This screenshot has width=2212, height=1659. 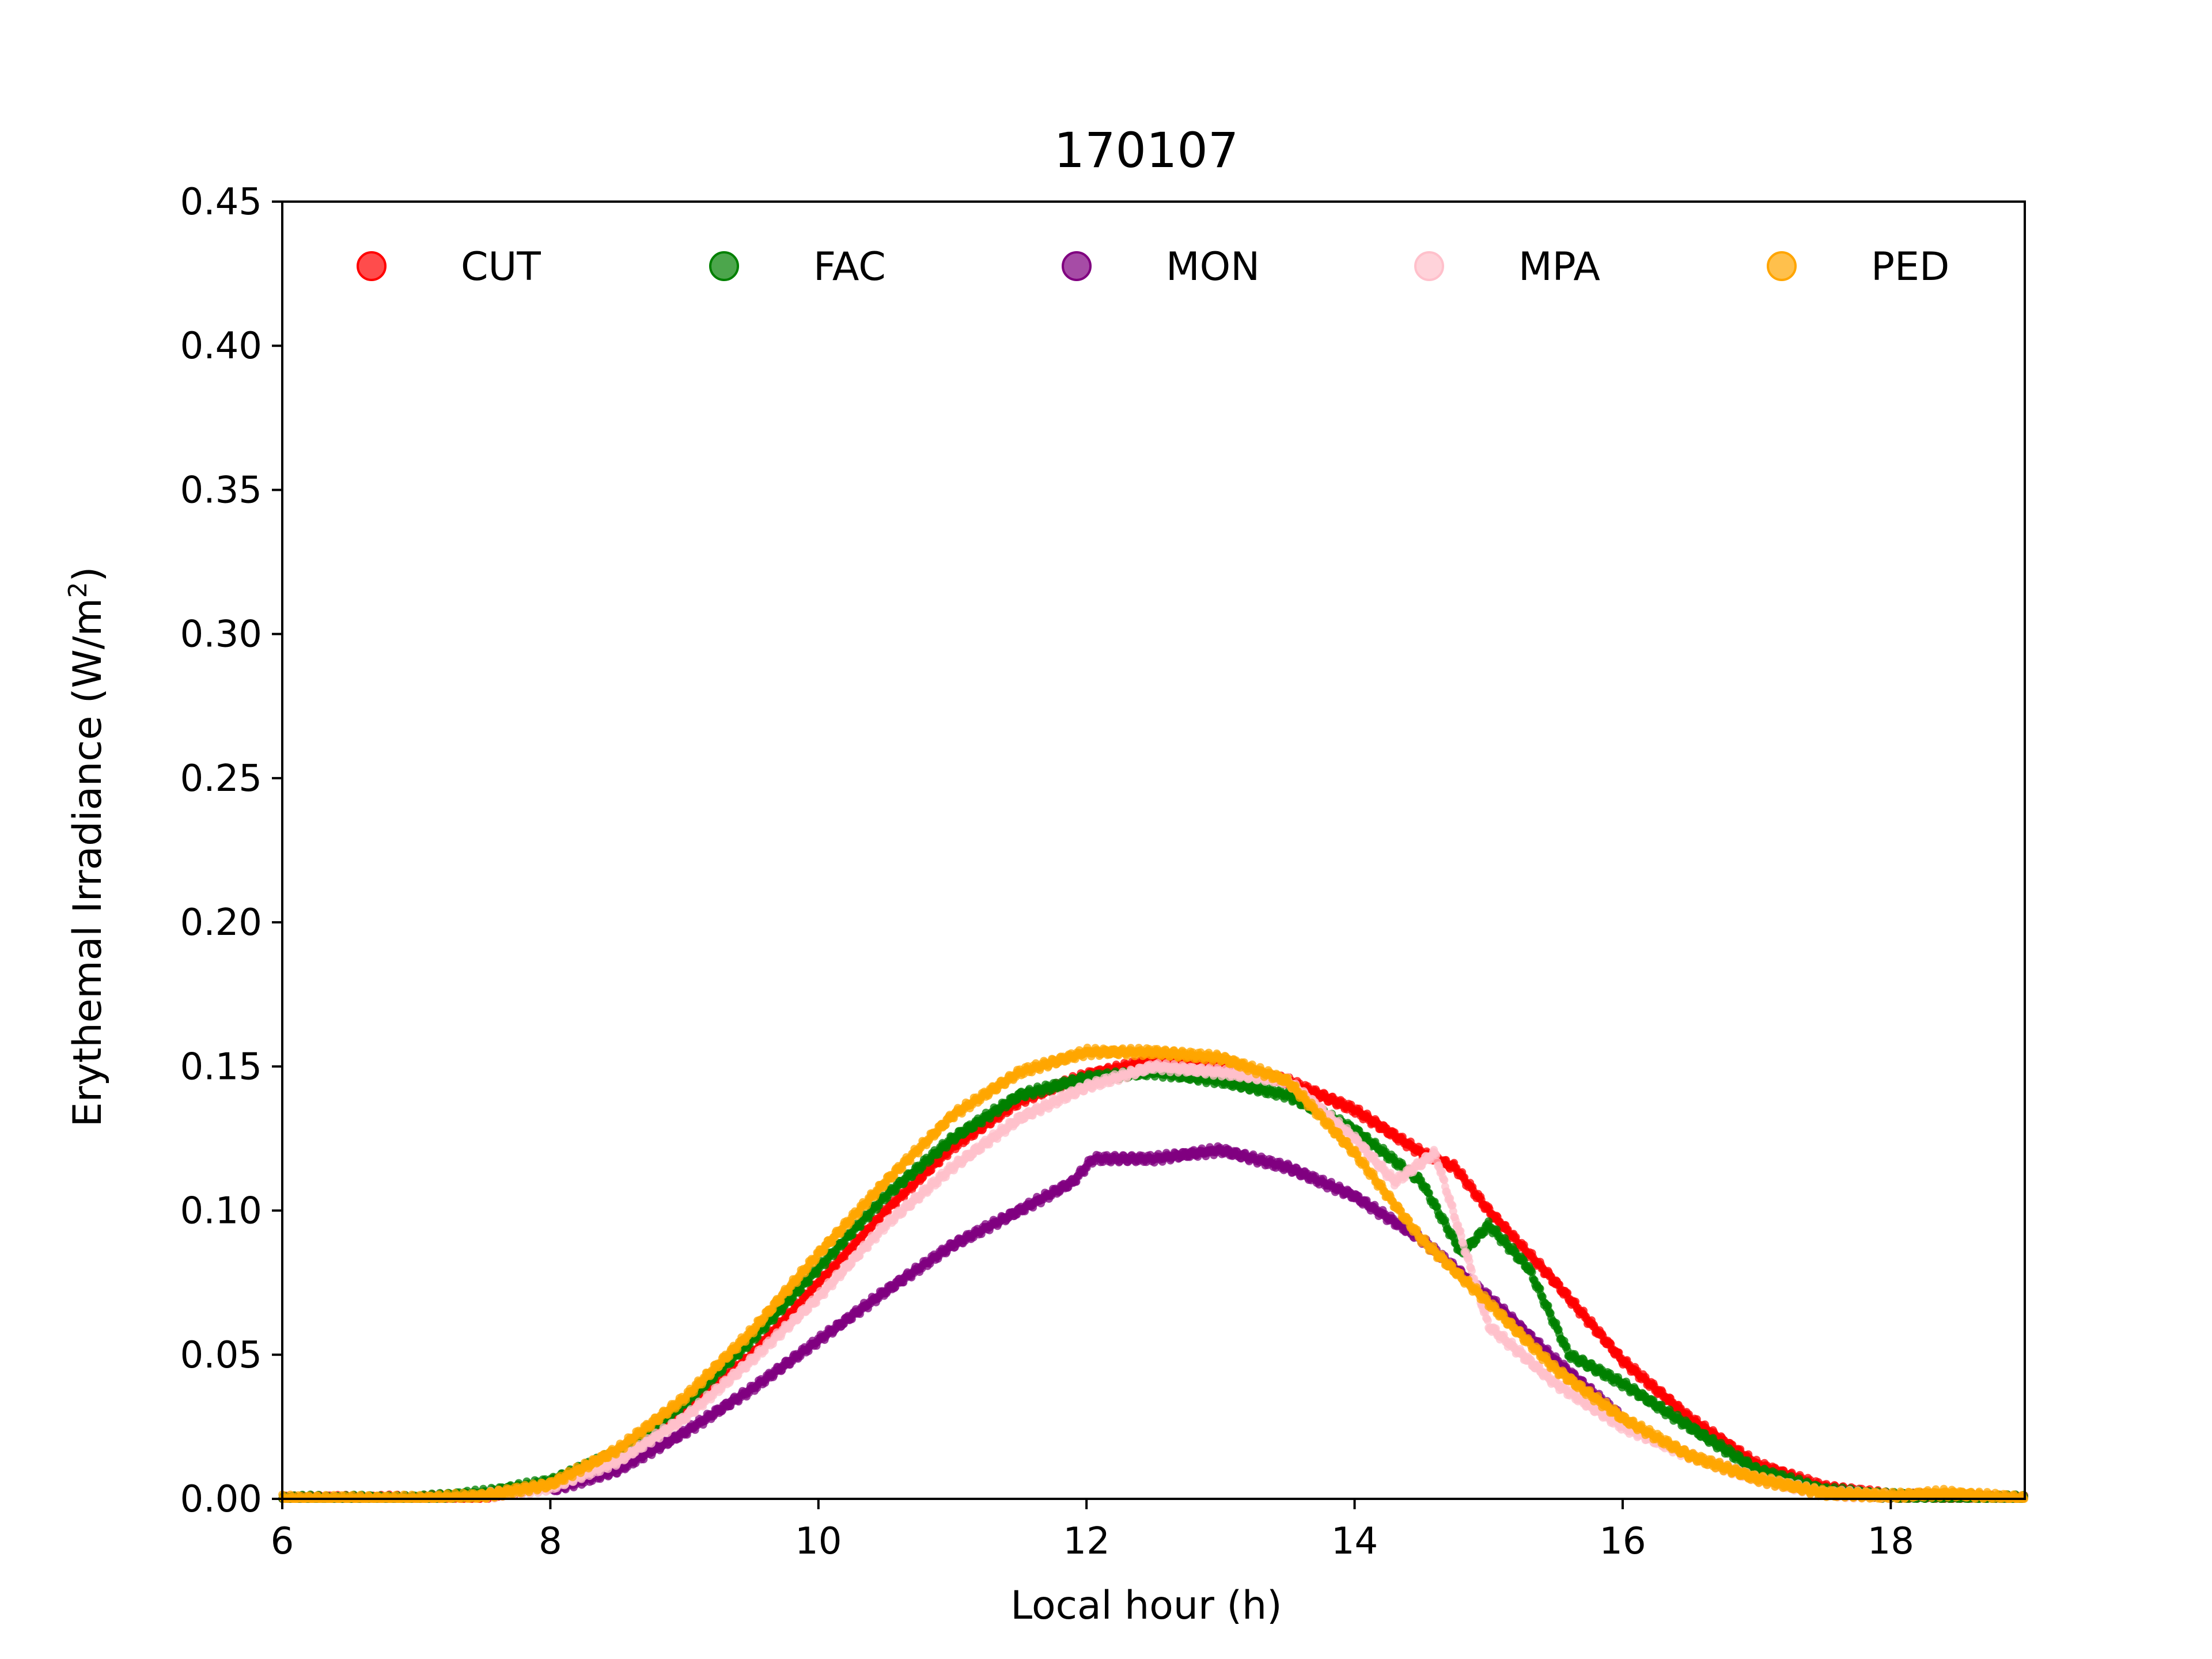 What do you see at coordinates (1146, 150) in the screenshot?
I see `chart-title: 170107` at bounding box center [1146, 150].